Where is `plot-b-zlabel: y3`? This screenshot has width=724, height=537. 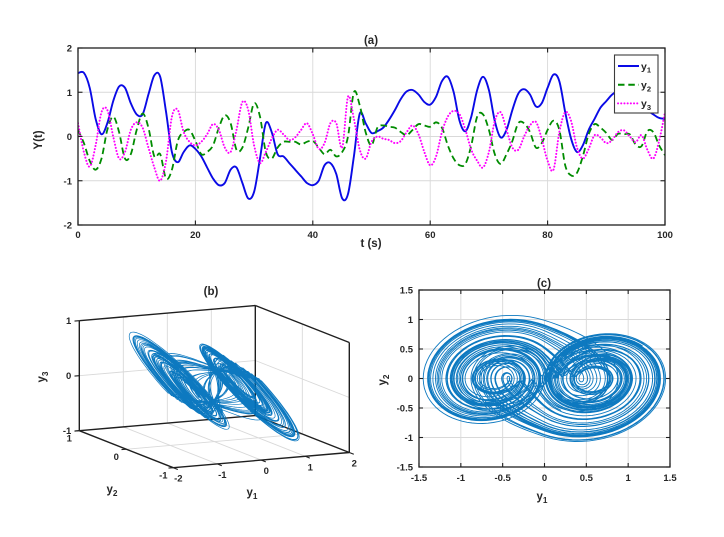
plot-b-zlabel: y3 is located at coordinates (43, 376).